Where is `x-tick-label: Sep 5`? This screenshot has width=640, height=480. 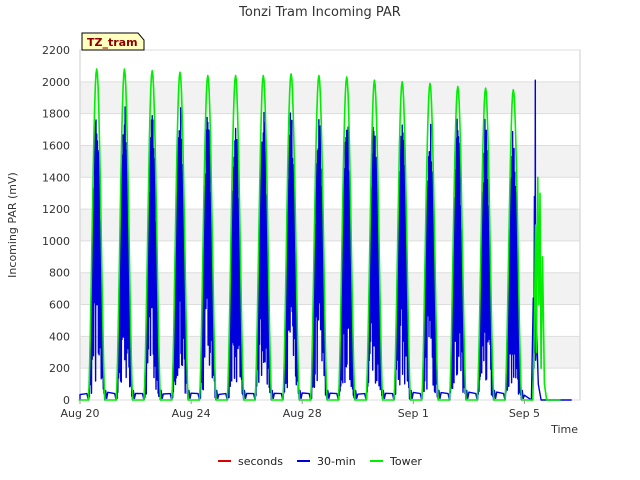
x-tick-label: Sep 5 is located at coordinates (524, 413).